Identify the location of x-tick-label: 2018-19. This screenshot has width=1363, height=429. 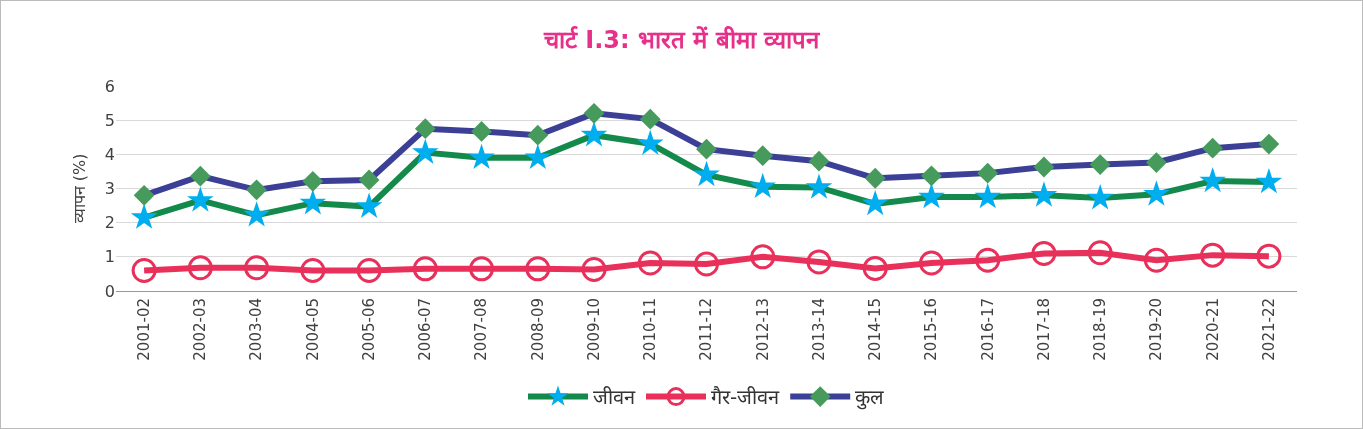
(1100, 329).